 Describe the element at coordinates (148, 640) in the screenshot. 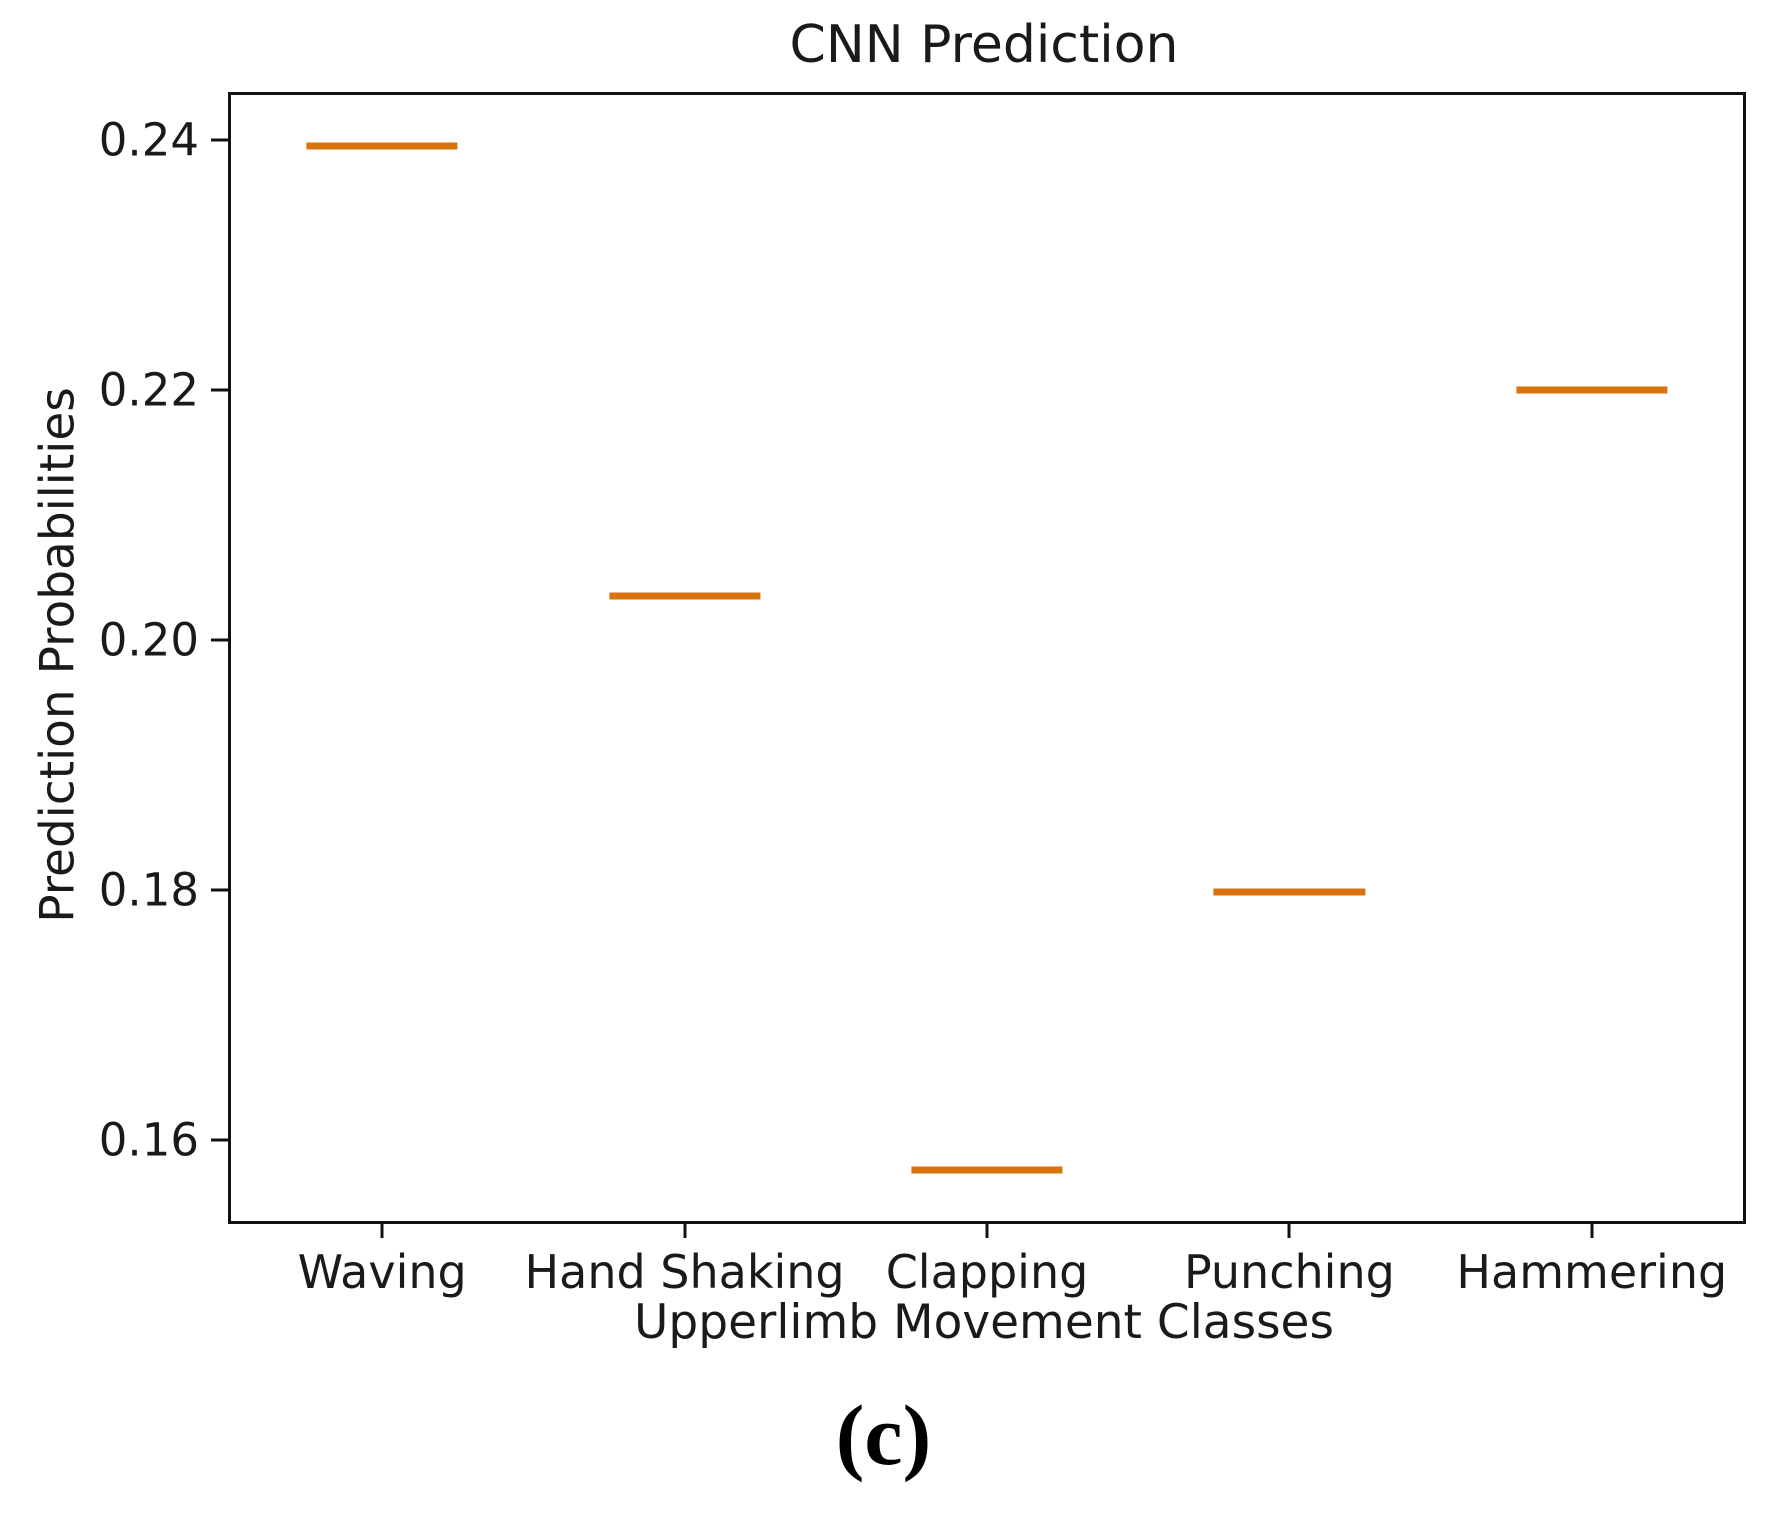

I see `y-tick-label: 0.20` at that location.